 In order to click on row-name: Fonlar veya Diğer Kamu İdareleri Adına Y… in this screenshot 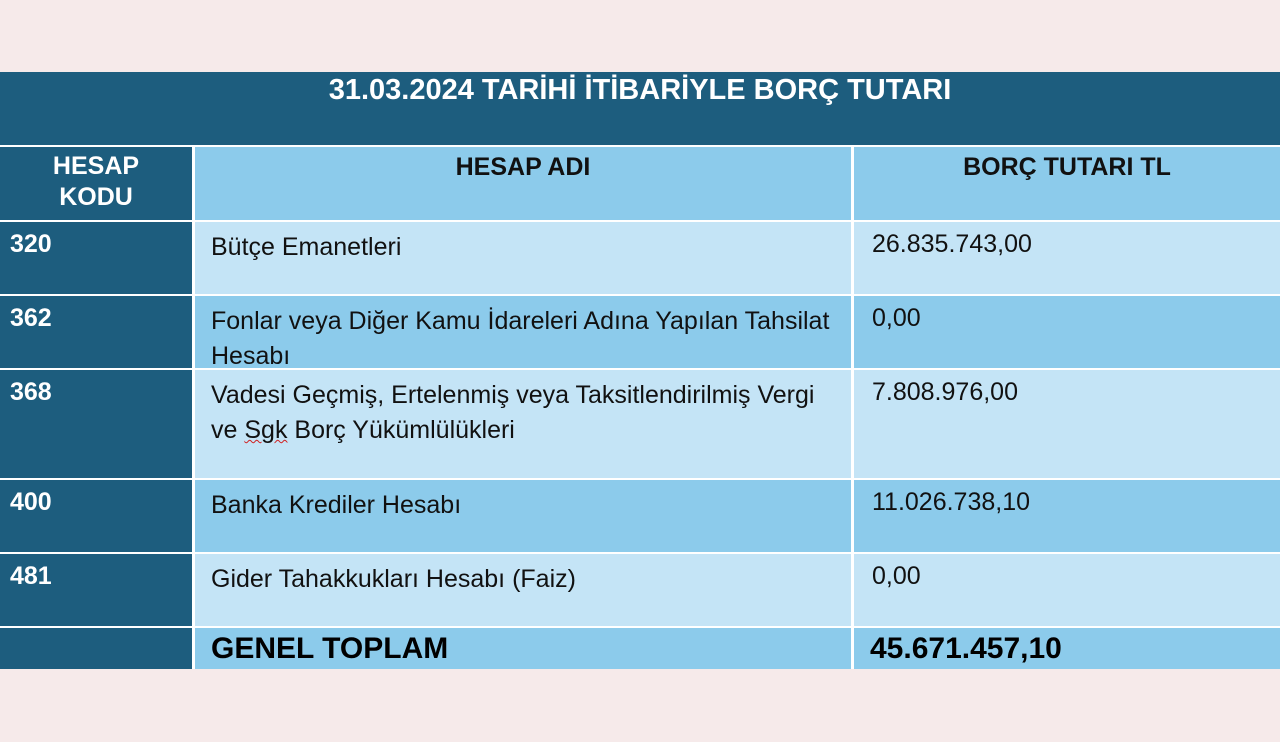, I will do `click(523, 333)`.